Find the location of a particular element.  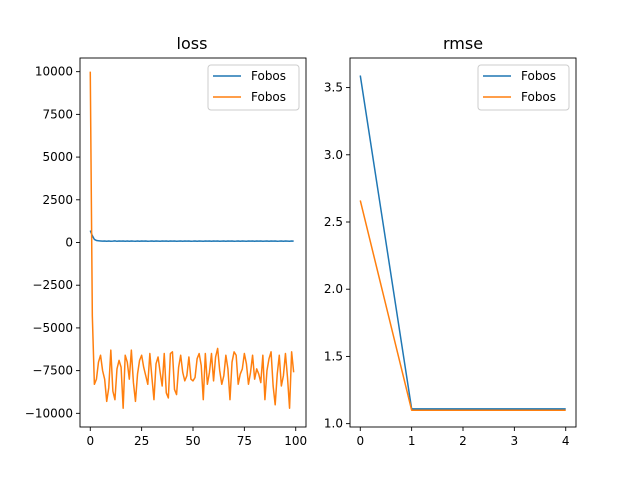

y-tick-label: 10000 is located at coordinates (54, 72).